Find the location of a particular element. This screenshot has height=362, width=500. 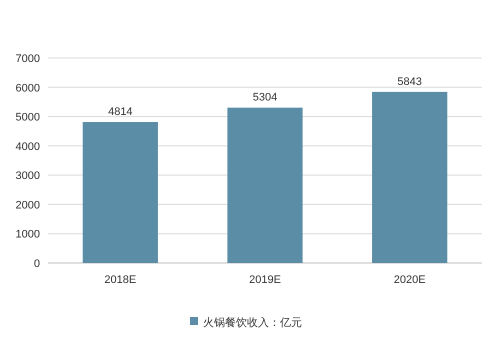

x-tick-label: 2020E is located at coordinates (410, 280).